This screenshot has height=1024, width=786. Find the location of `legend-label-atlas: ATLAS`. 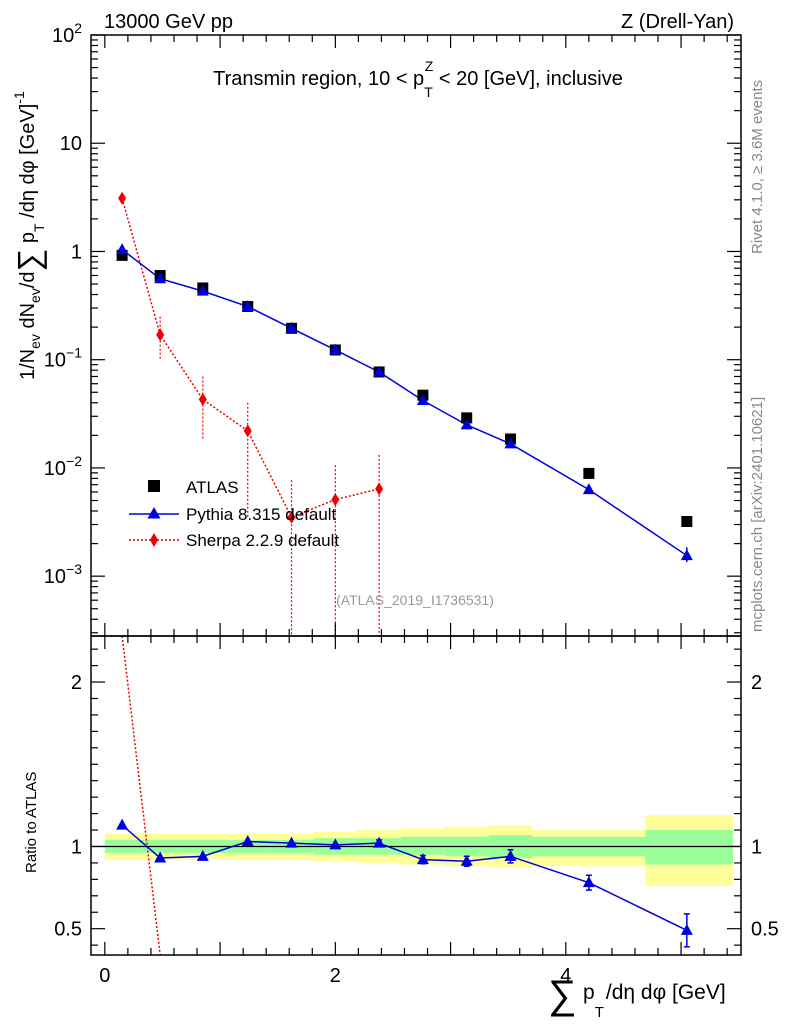

legend-label-atlas: ATLAS is located at coordinates (212, 487).